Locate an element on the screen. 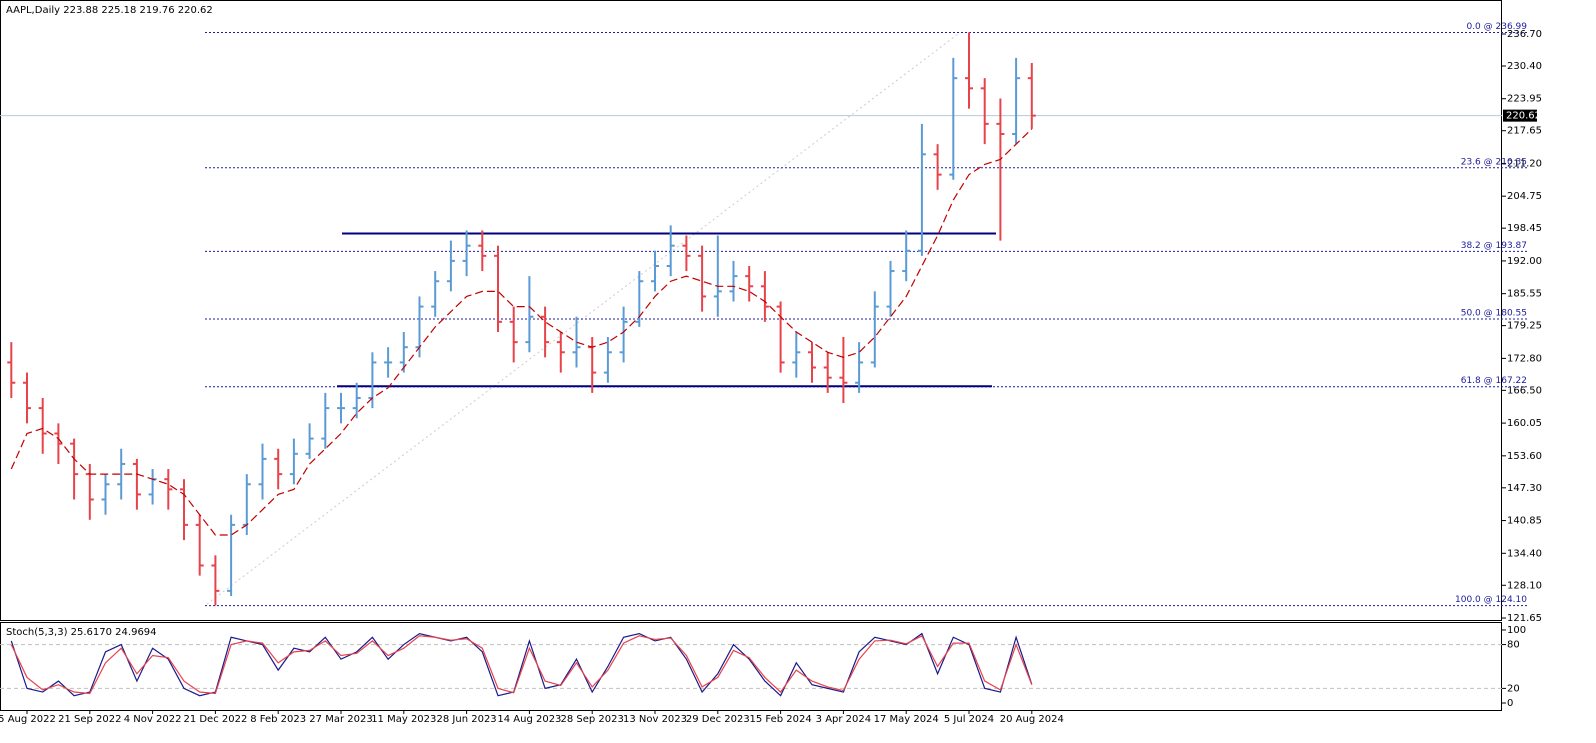 Image resolution: width=1596 pixels, height=743 pixels. x-tick-label: 13 Nov 2023 is located at coordinates (655, 719).